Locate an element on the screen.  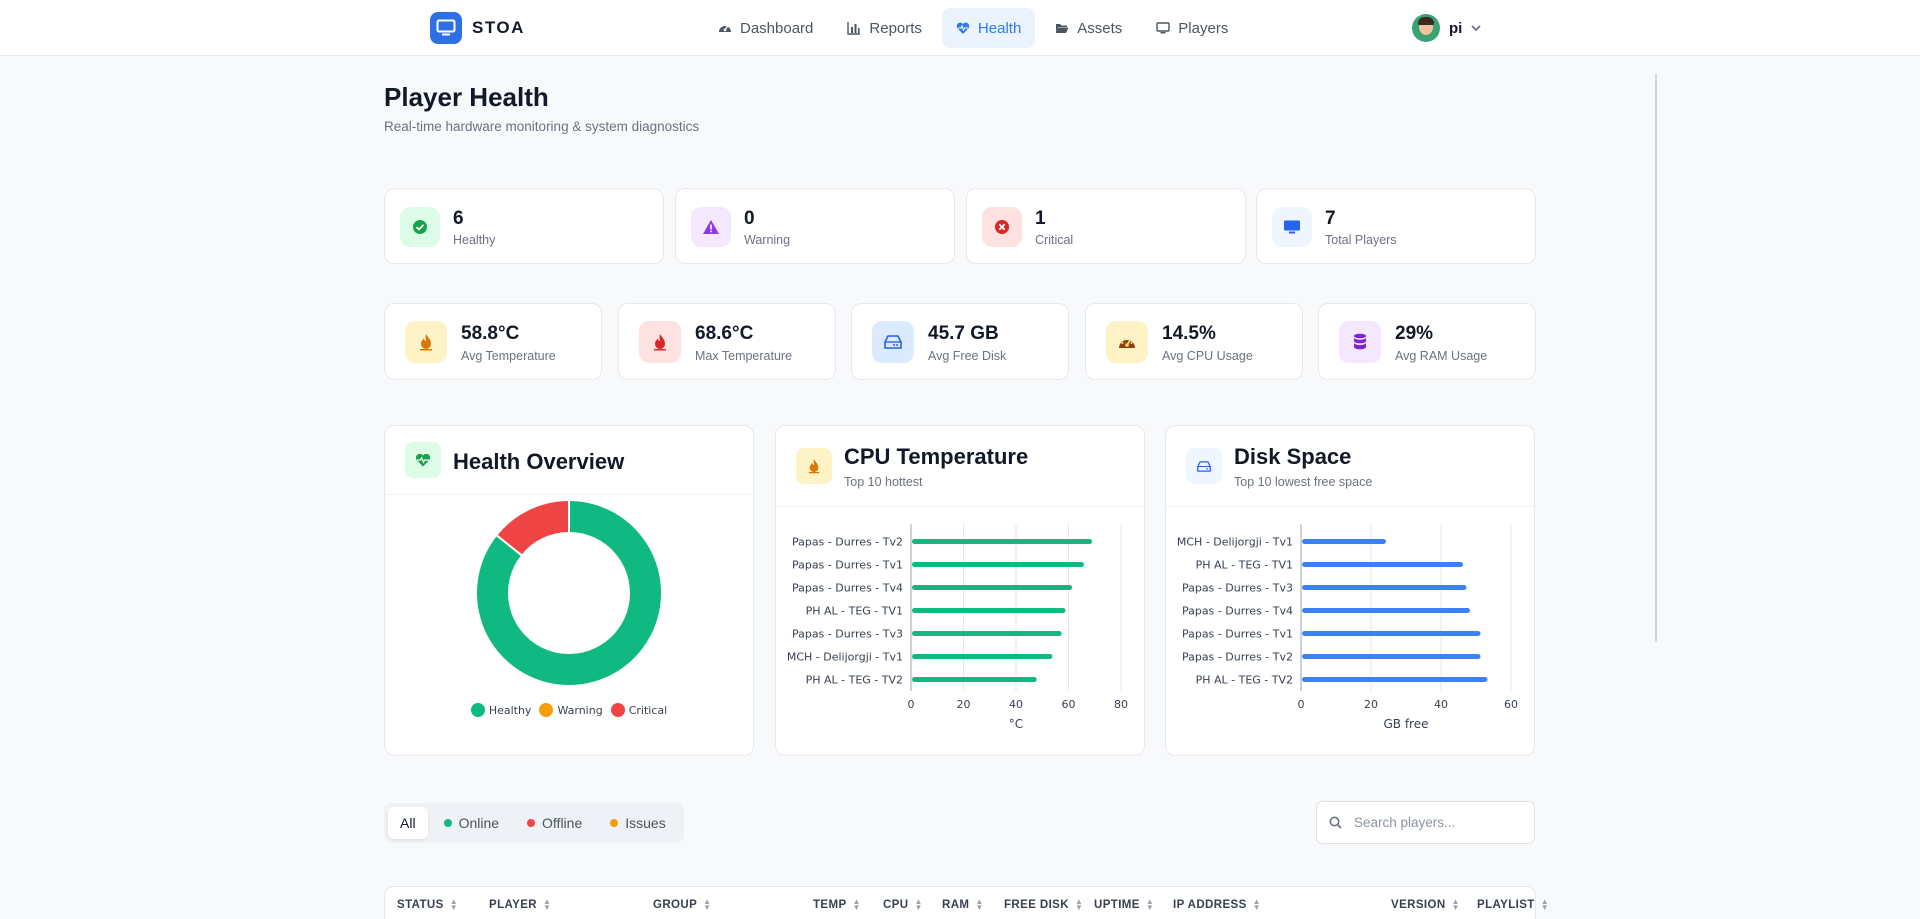
search-box is located at coordinates (1425, 822).